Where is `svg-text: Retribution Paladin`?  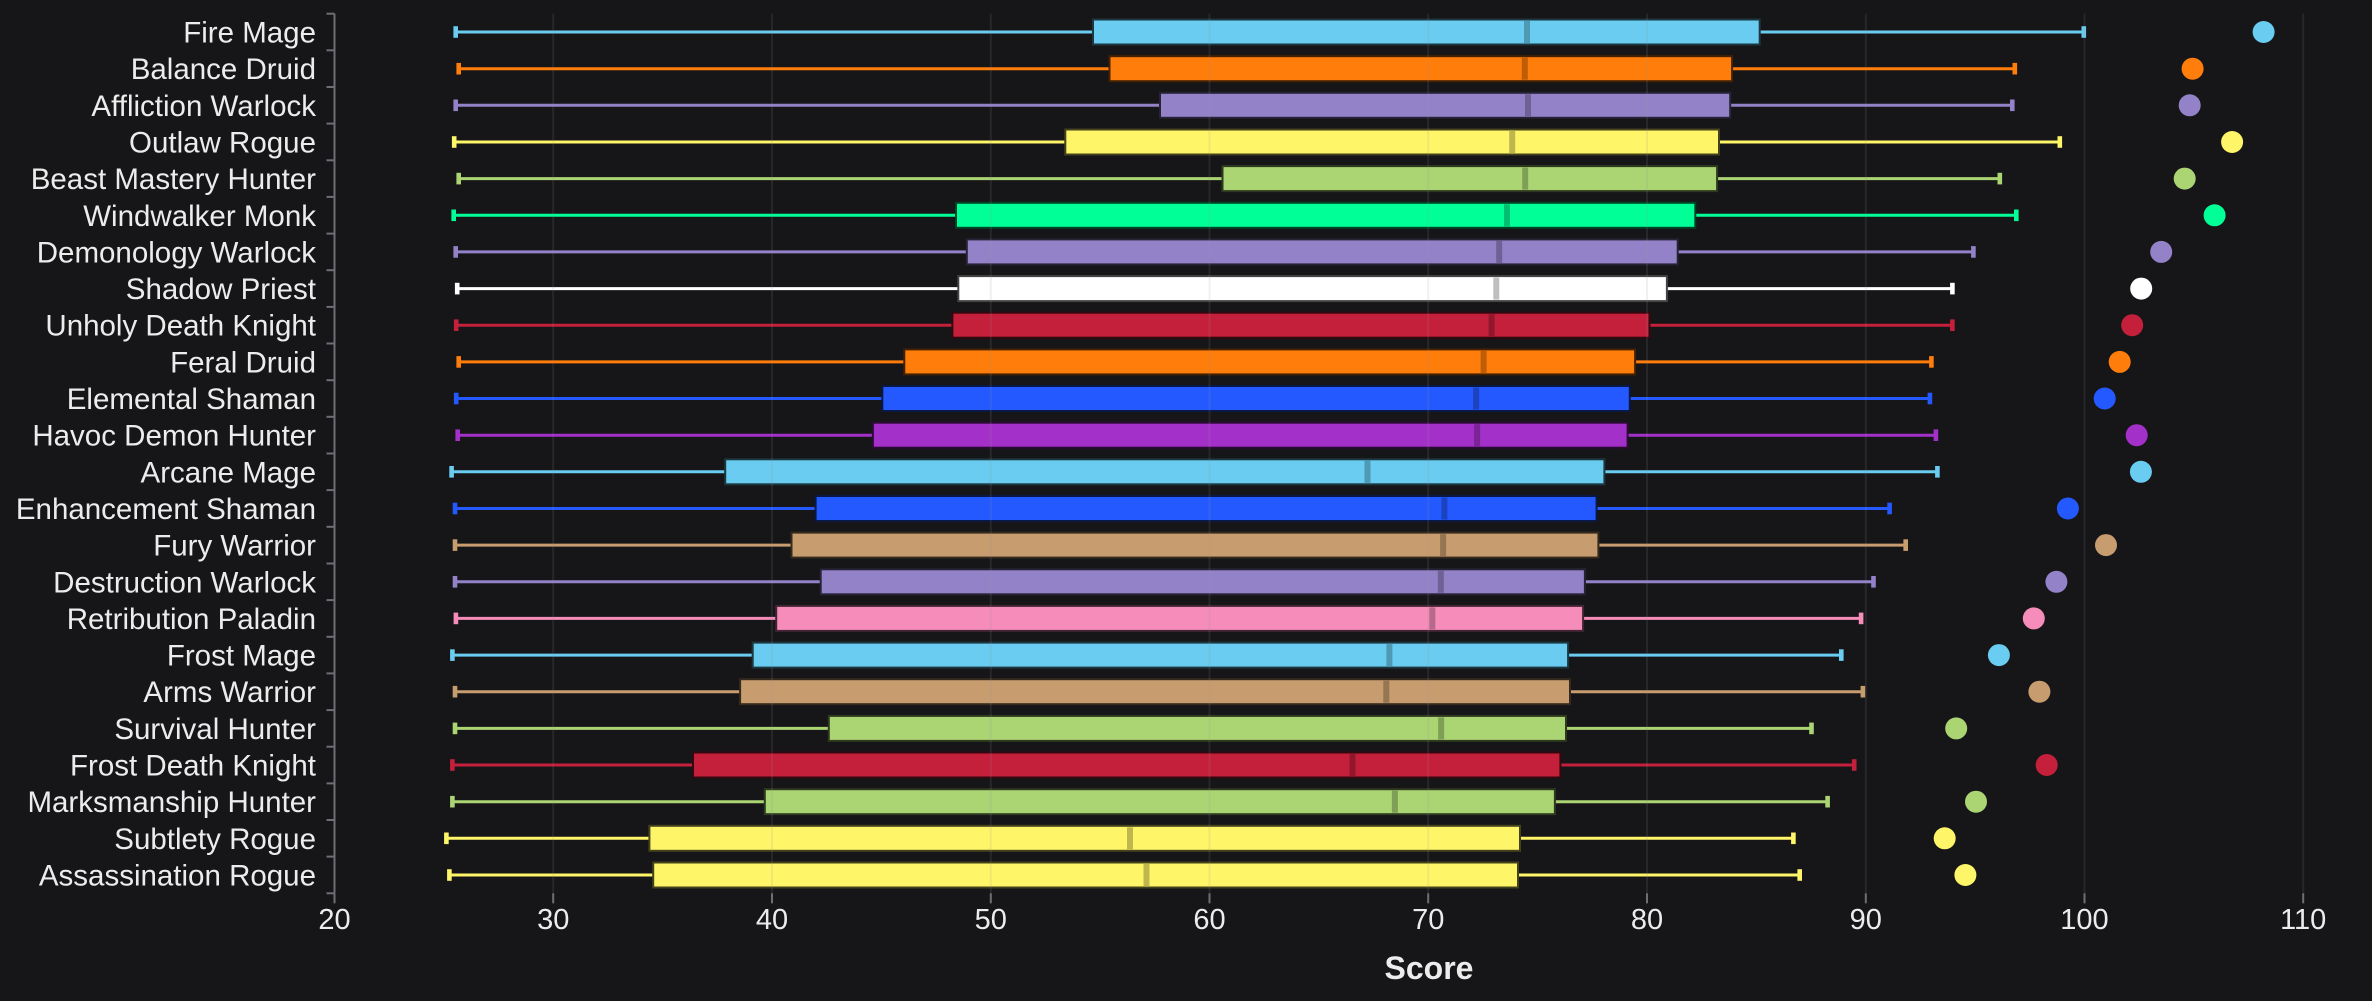 svg-text: Retribution Paladin is located at coordinates (191, 619).